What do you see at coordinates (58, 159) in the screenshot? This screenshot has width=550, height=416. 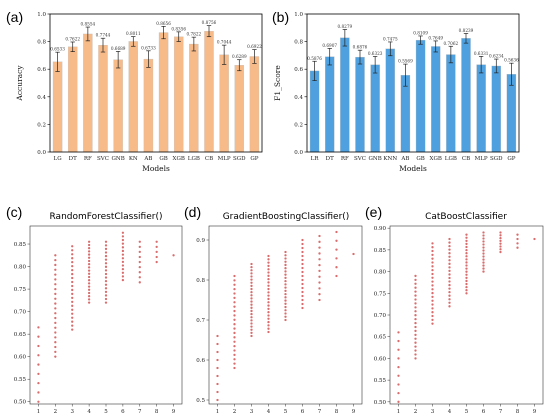 I see `x-tick-label: LG` at bounding box center [58, 159].